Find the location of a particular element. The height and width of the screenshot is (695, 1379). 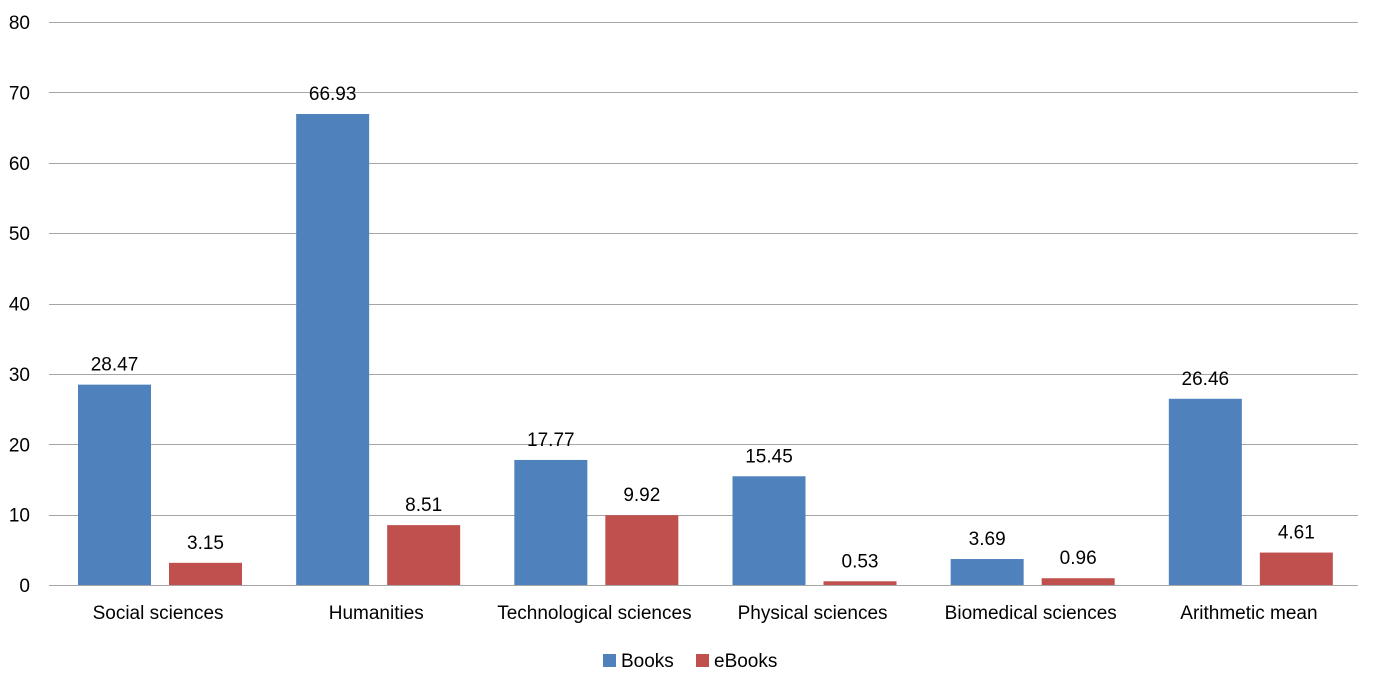

legend-label-books: Books is located at coordinates (647, 661).